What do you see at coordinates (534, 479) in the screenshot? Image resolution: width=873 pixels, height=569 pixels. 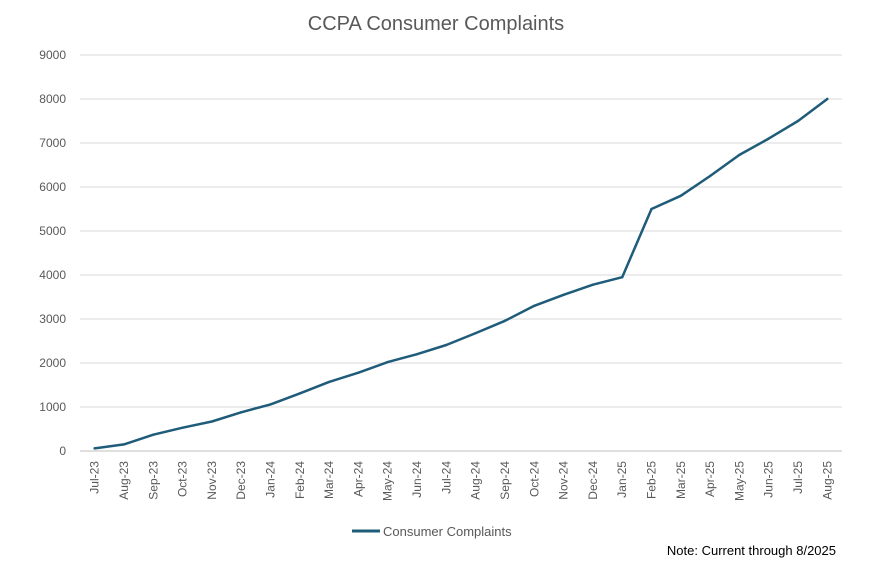 I see `x-tick-label: Oct-24` at bounding box center [534, 479].